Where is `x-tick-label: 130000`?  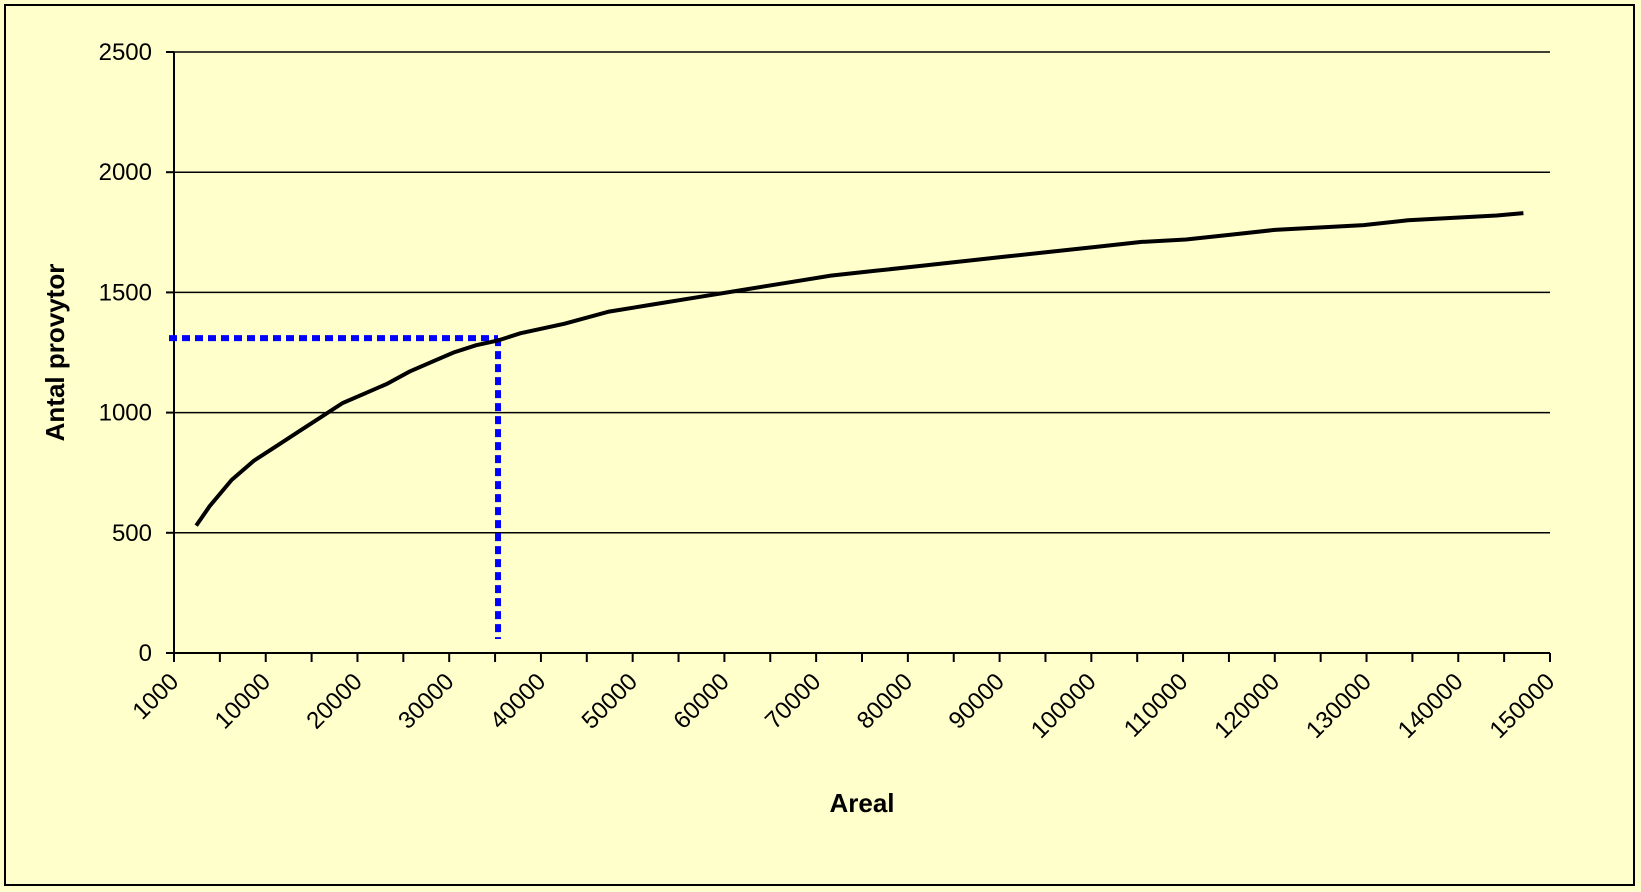 x-tick-label: 130000 is located at coordinates (1339, 706).